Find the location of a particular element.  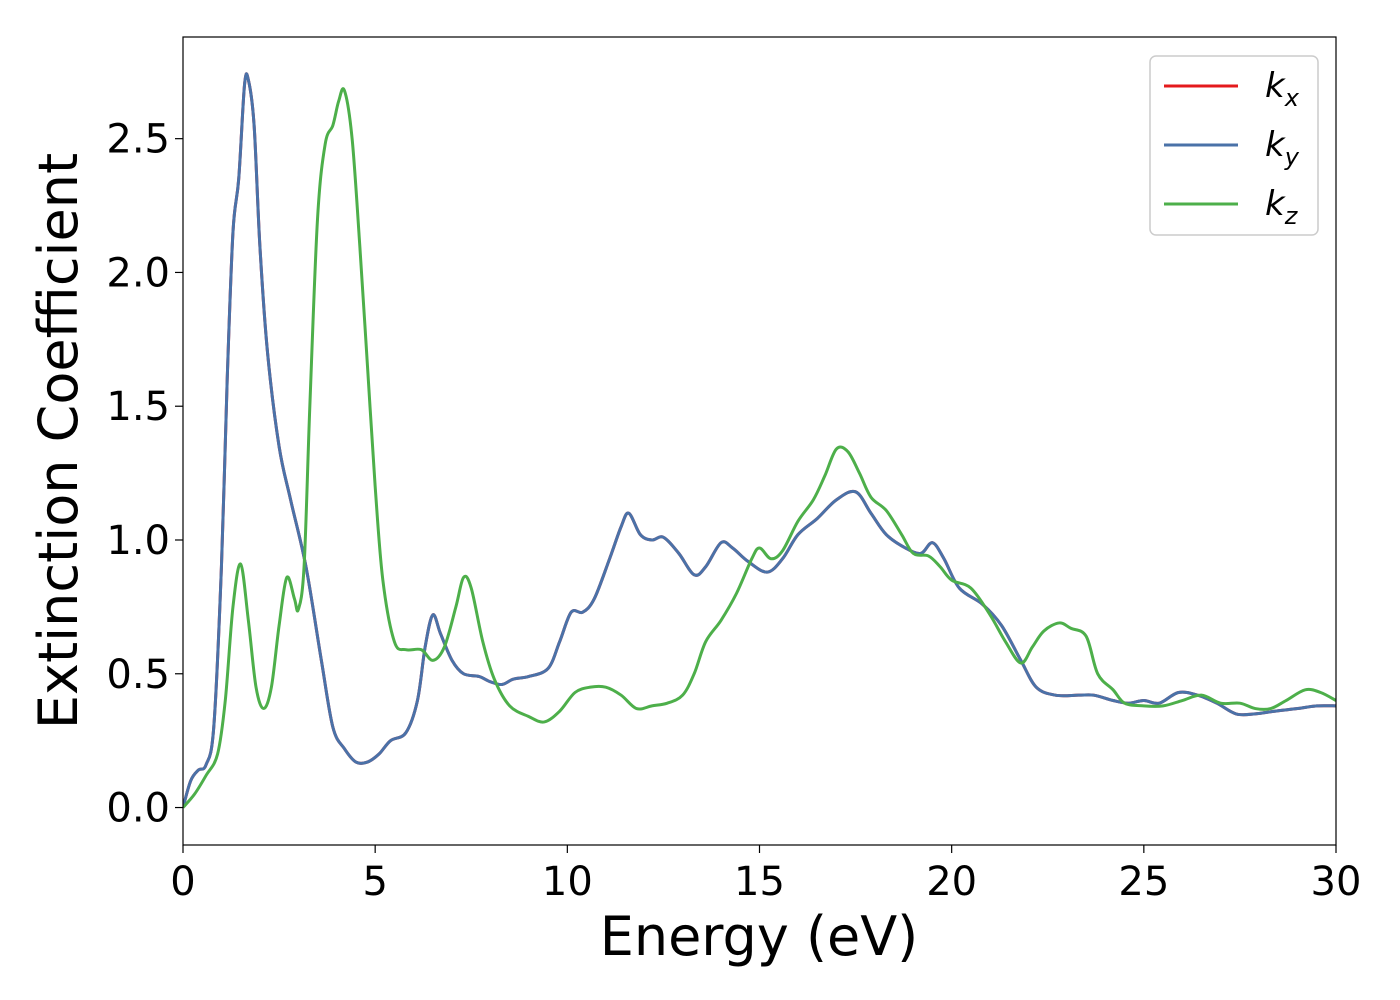

y-tick-label: 1.0 is located at coordinates (138, 541).